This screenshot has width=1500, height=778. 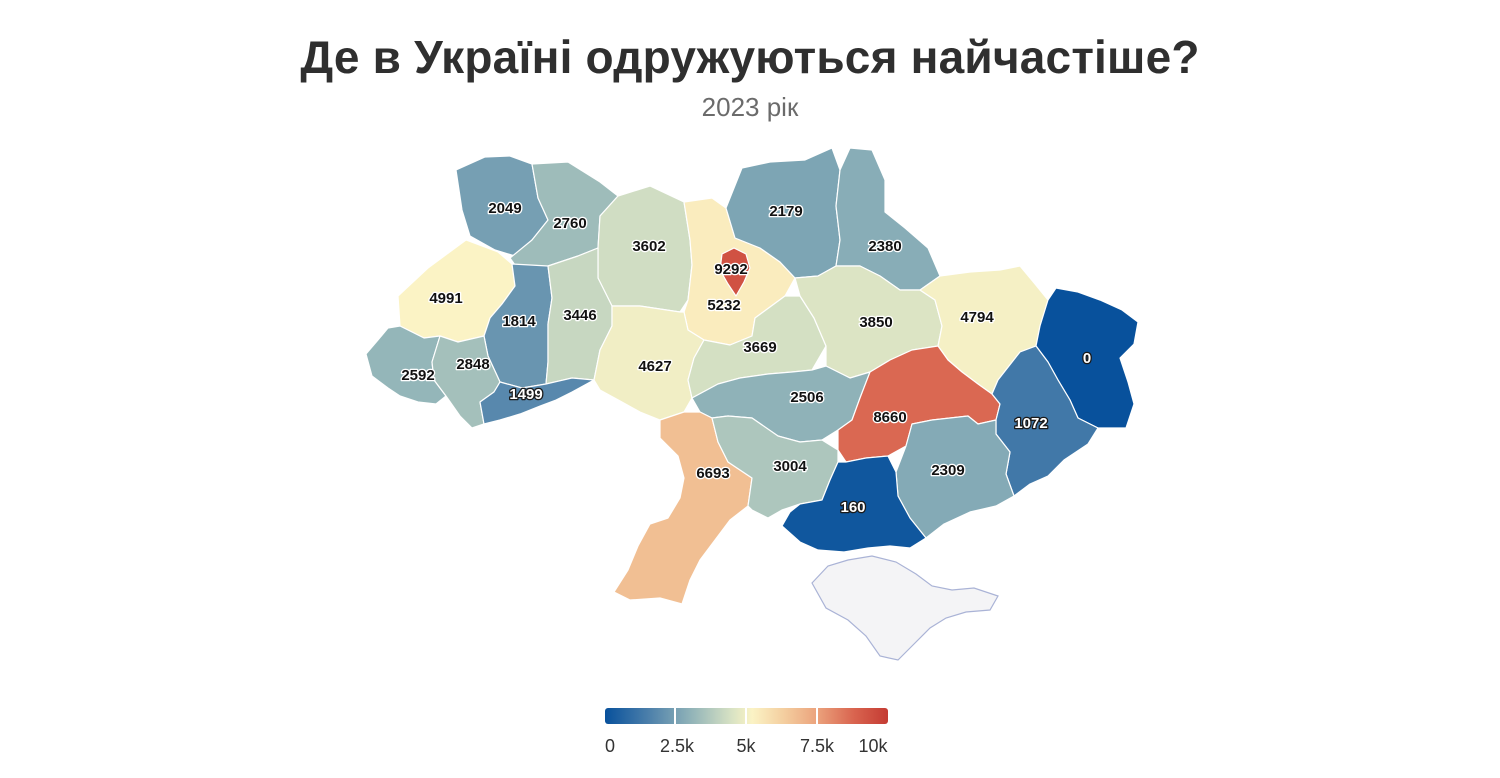 I want to click on legend-label: 7.5k, so click(x=817, y=746).